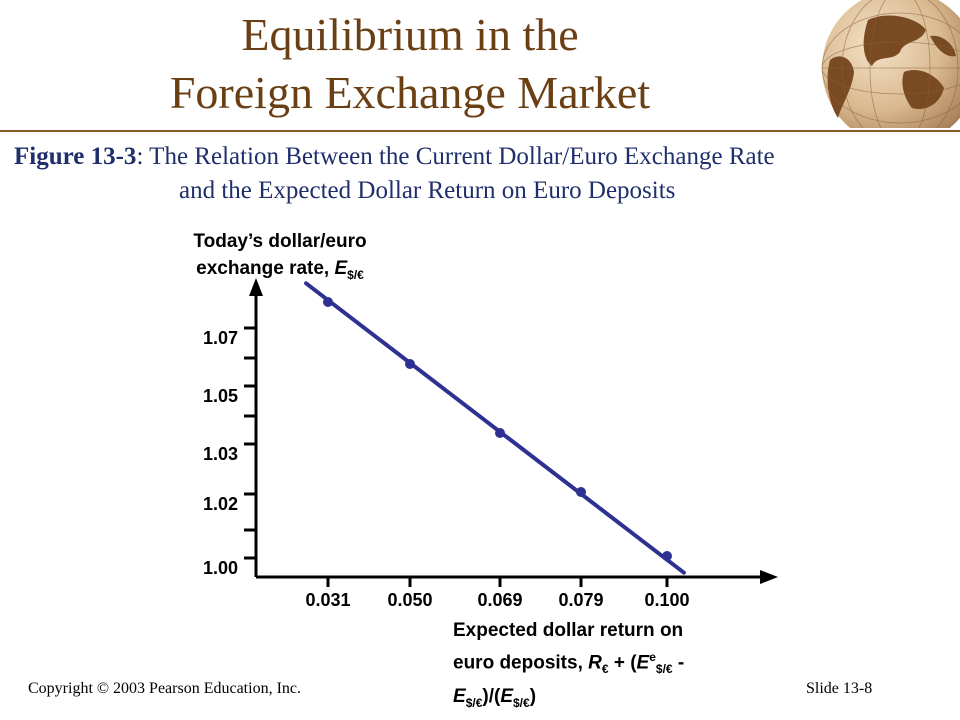  Describe the element at coordinates (75, 156) in the screenshot. I see `figure-label: Figure 13-3` at that location.